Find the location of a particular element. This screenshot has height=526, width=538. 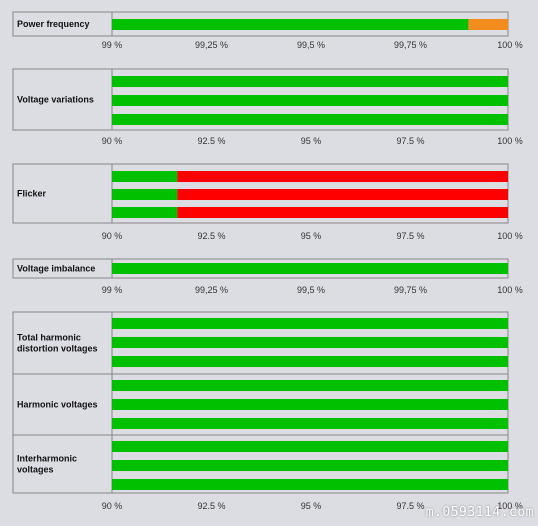

watermark: m.0593114.com is located at coordinates (479, 512).